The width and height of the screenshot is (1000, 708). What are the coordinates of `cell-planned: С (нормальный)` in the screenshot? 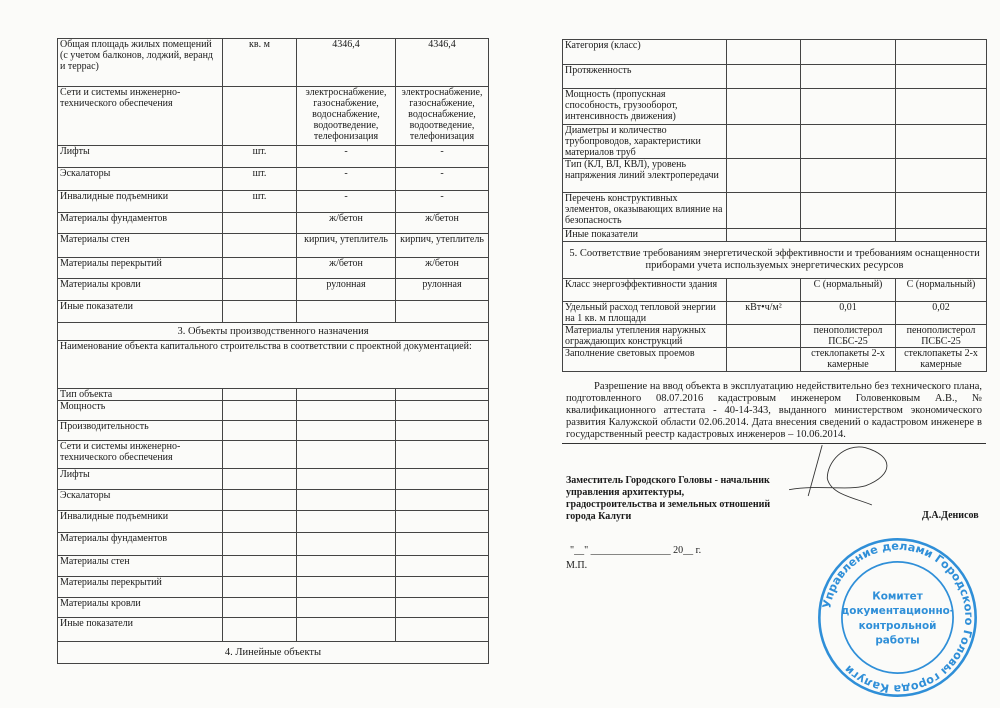 It's located at (848, 290).